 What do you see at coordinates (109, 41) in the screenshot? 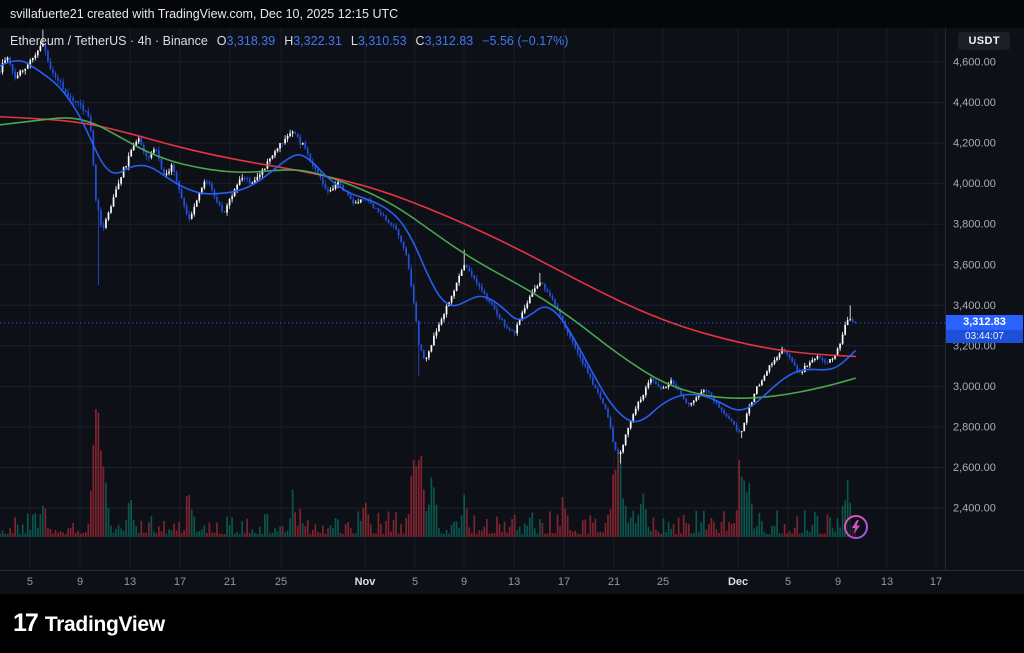
I see `symbol-title: Ethereum / TetherUS · 4h · Binance` at bounding box center [109, 41].